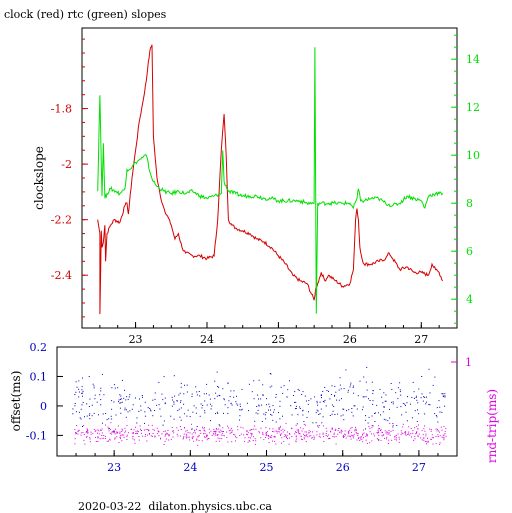 Image resolution: width=512 pixels, height=513 pixels. I want to click on slopes-left-tick-label: -1.8, so click(61, 109).